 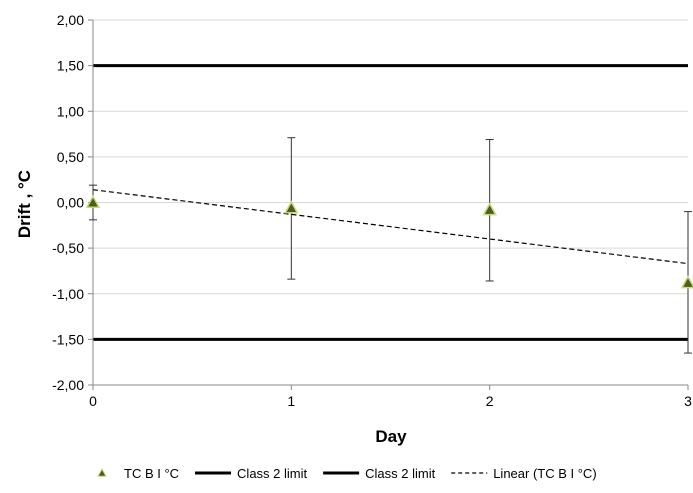 I want to click on x-tick-label: 1, so click(x=291, y=401).